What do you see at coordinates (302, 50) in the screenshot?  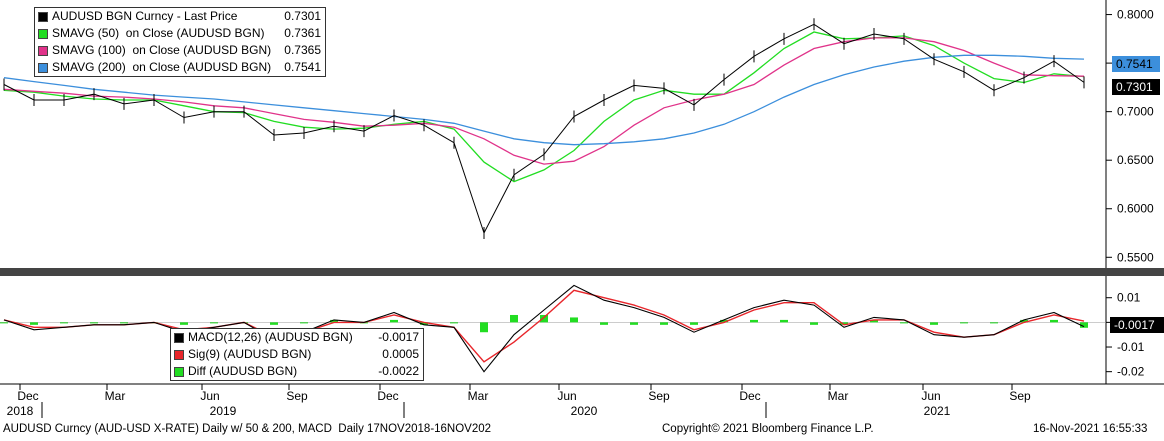 I see `price-legend-value: 0.7365` at bounding box center [302, 50].